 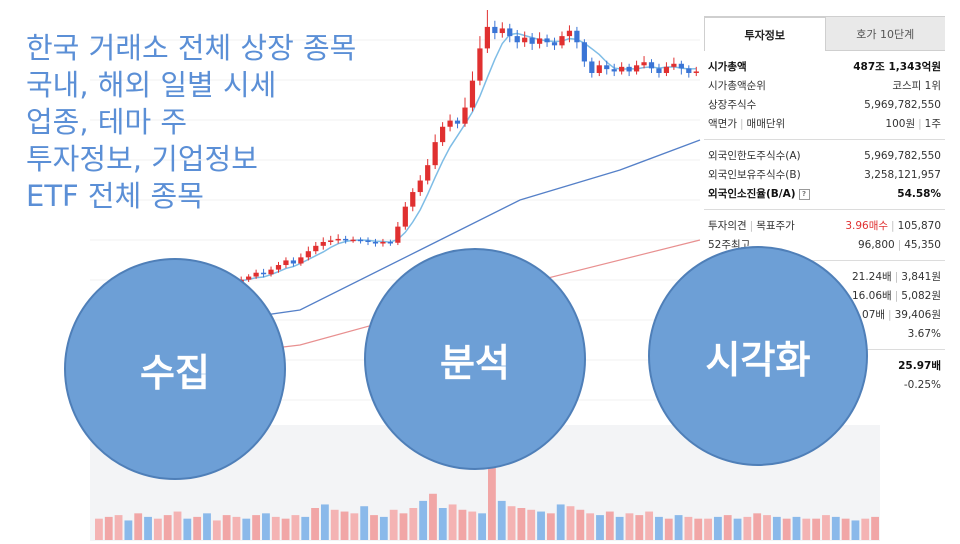 What do you see at coordinates (824, 155) in the screenshot?
I see `foreign-limit-row: 외국인한도주식수(A) 5,969,782,550` at bounding box center [824, 155].